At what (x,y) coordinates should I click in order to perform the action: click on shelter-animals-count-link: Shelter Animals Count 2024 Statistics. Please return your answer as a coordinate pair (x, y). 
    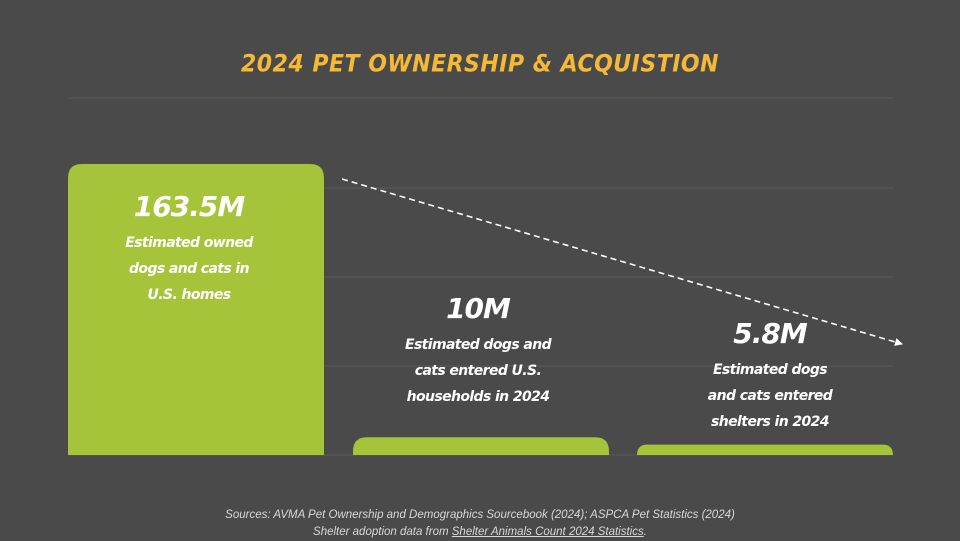
    Looking at the image, I should click on (547, 532).